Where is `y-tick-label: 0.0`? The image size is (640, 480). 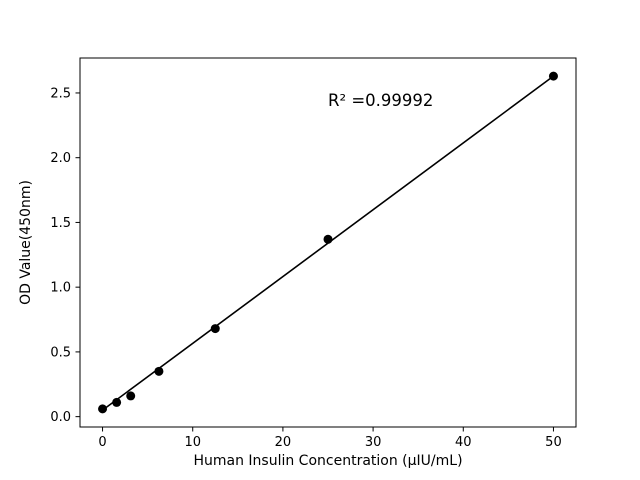
y-tick-label: 0.0 is located at coordinates (60, 417).